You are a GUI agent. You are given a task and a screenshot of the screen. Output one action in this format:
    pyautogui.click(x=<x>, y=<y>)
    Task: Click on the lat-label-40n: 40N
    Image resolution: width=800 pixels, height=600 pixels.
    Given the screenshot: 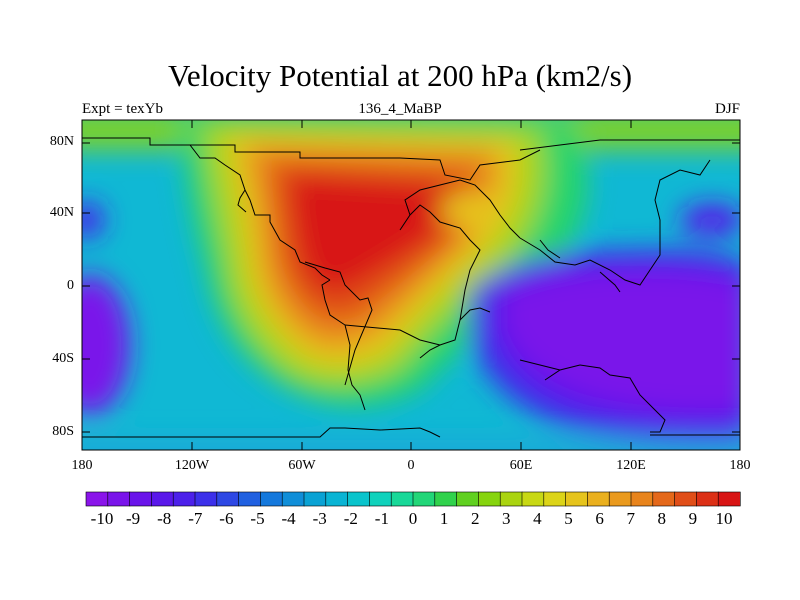 What is the action you would take?
    pyautogui.click(x=61, y=212)
    